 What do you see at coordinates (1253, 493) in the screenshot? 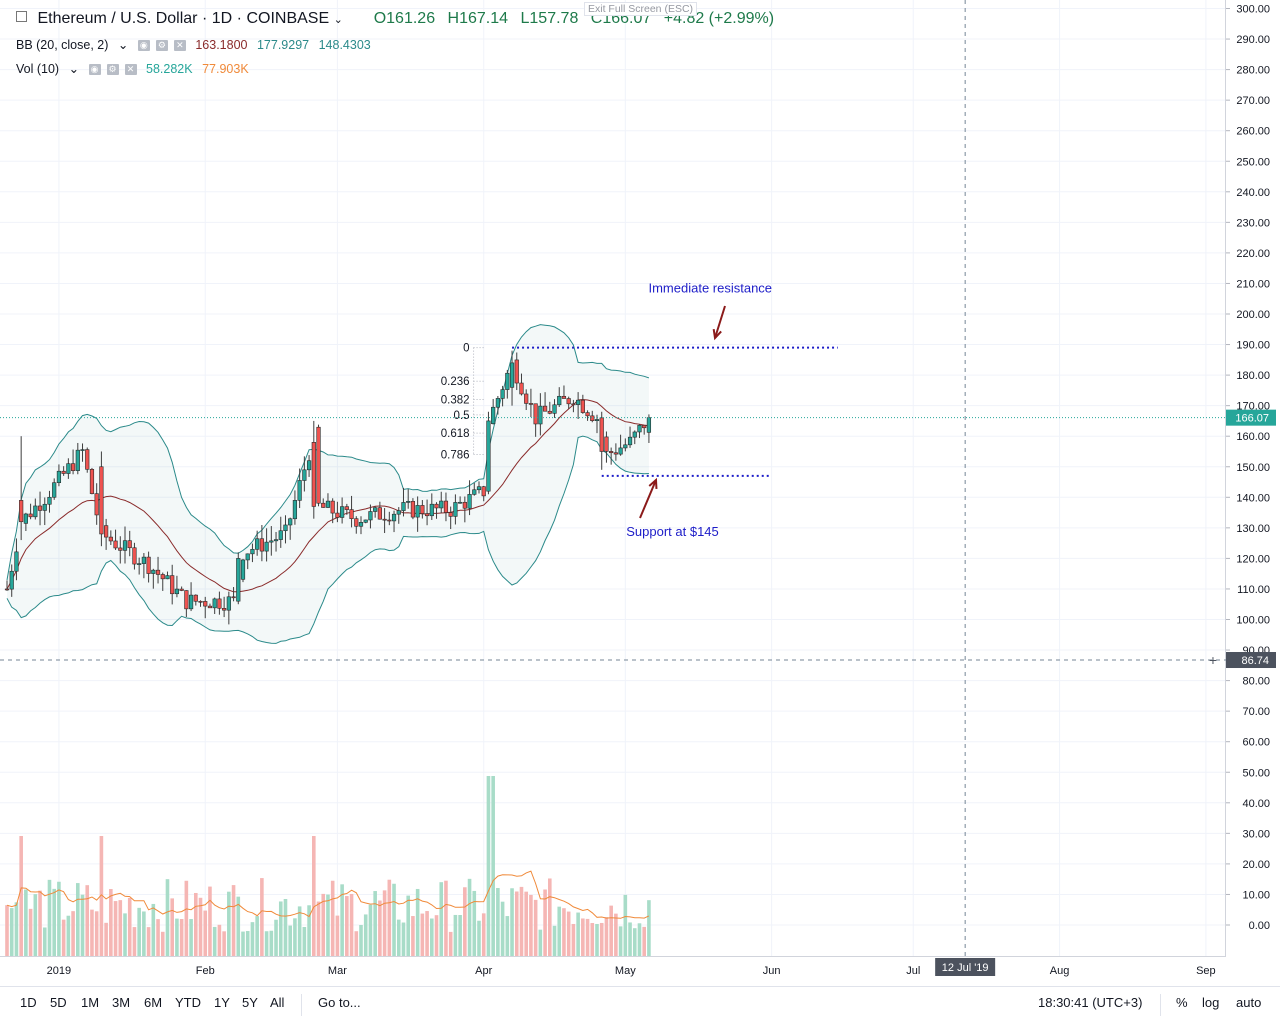
I see `price-axis-bg` at bounding box center [1253, 493].